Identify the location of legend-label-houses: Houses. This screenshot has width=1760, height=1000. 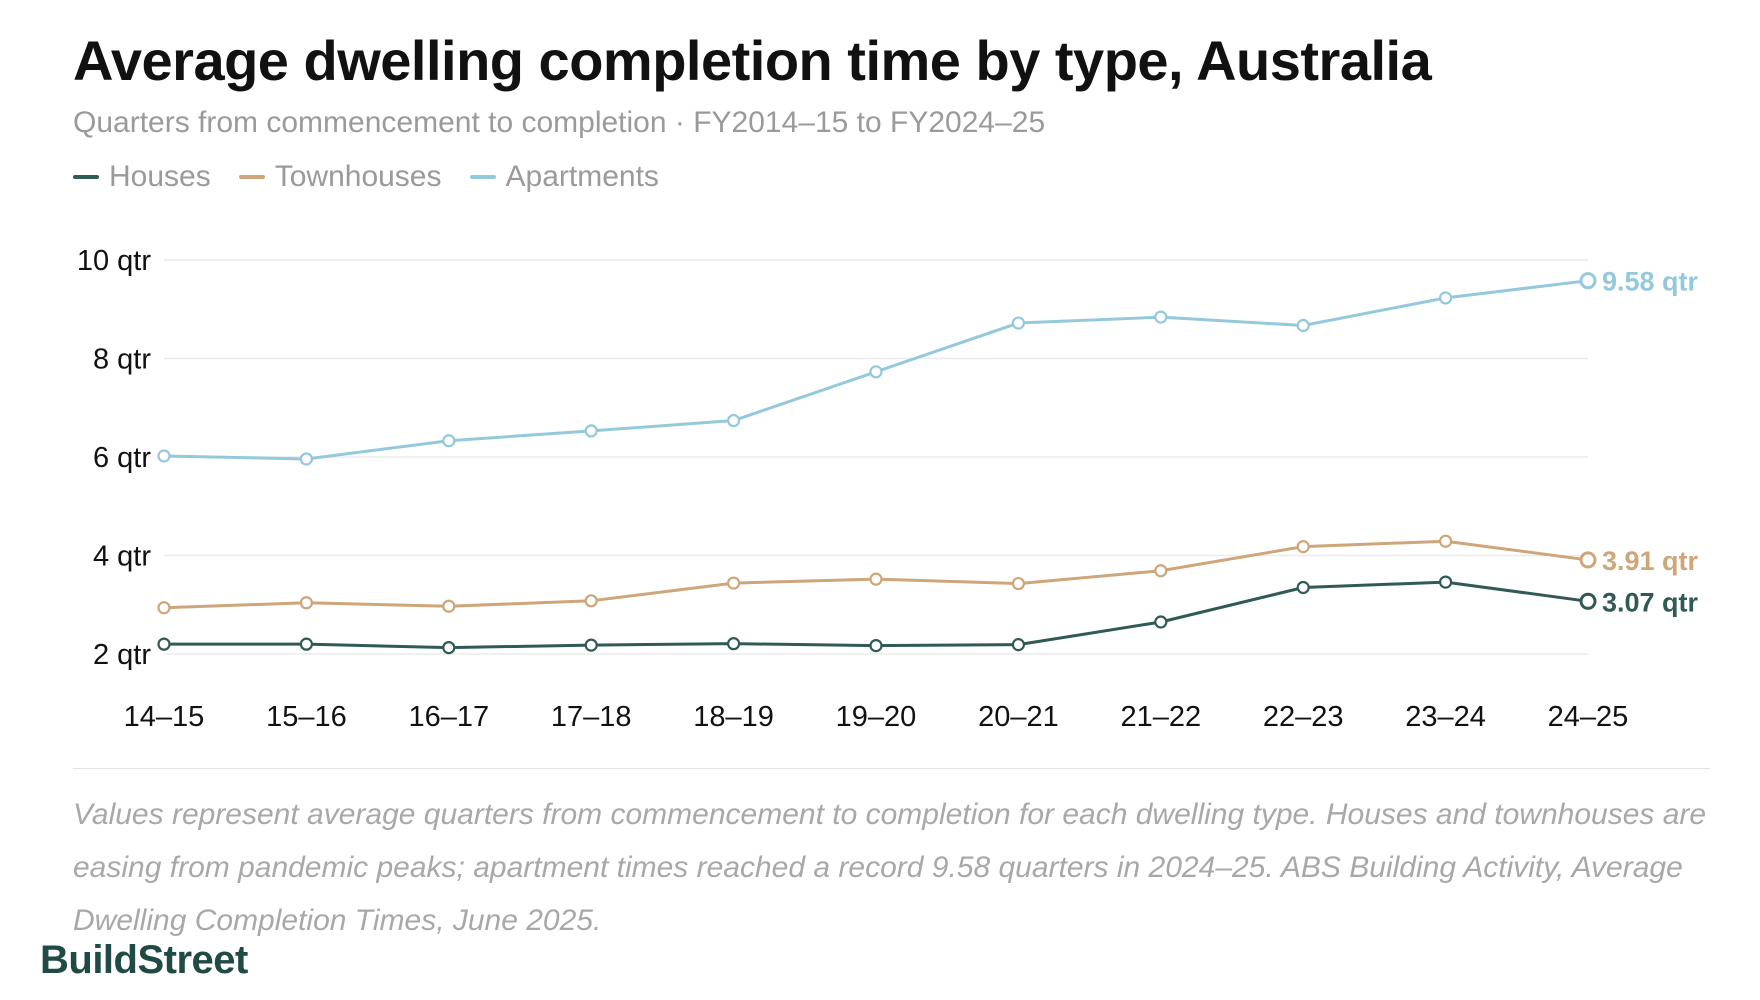
(160, 176).